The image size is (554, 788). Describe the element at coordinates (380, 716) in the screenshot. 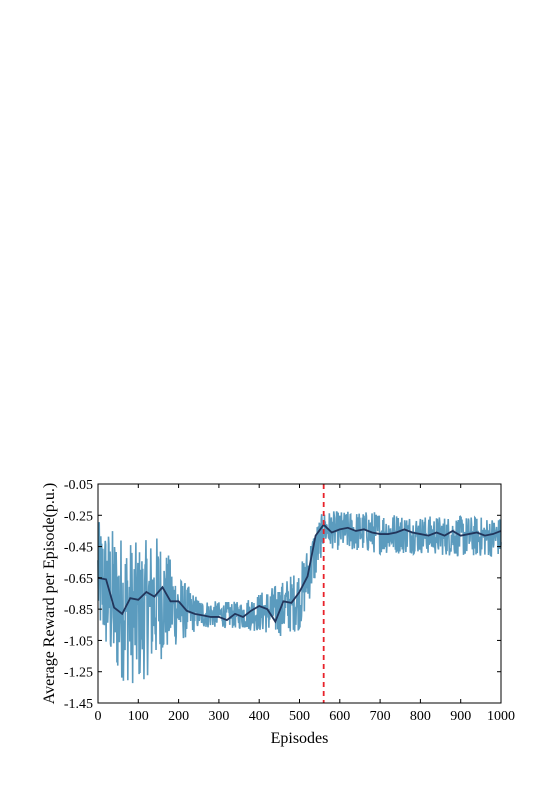

I see `x-tick-label: 700` at that location.